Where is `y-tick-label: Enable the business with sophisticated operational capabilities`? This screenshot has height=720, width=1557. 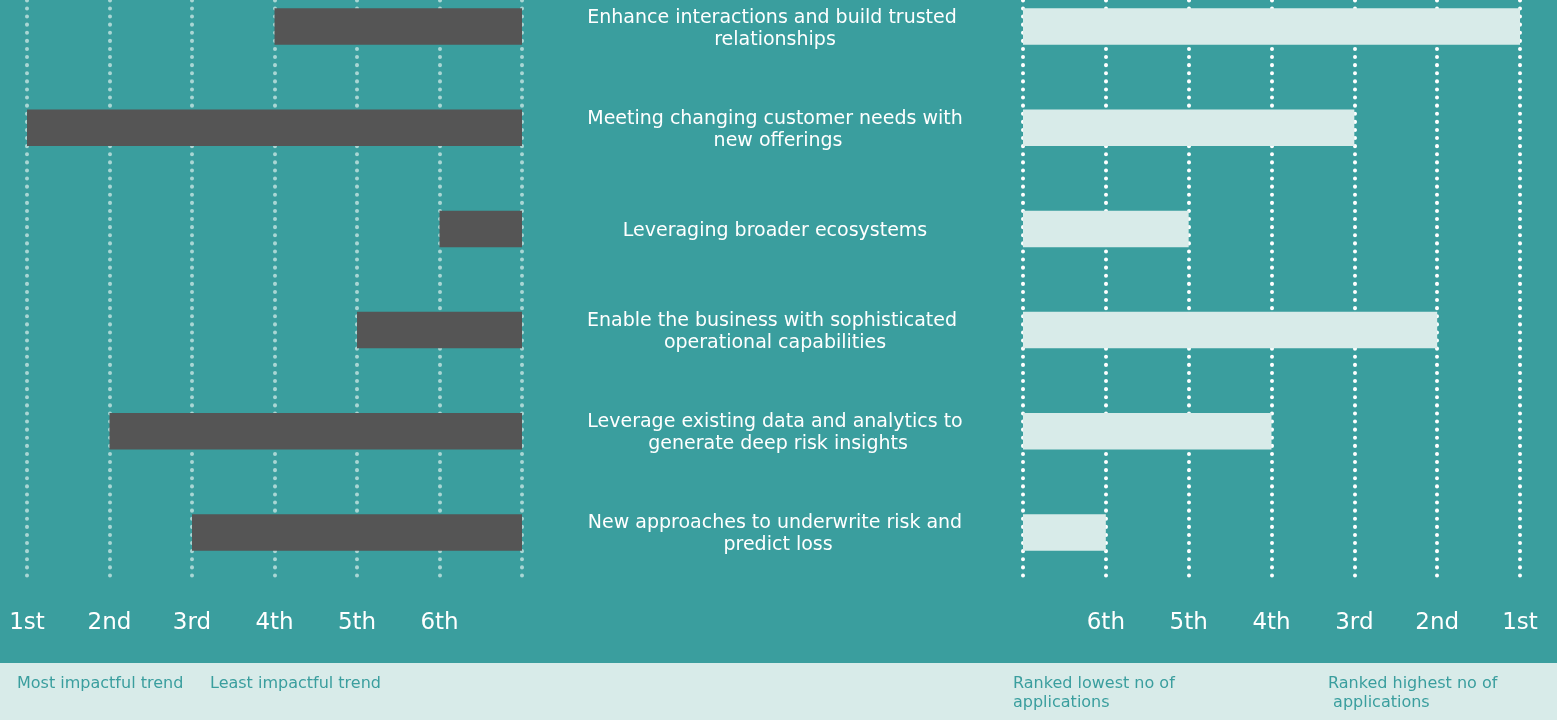
y-tick-label: Enable the business with sophisticated operational capabilities is located at coordinates (775, 330).